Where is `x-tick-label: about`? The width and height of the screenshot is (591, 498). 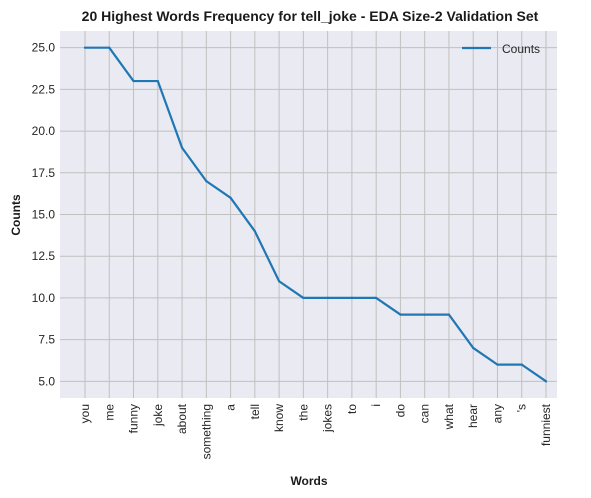
x-tick-label: about is located at coordinates (182, 418).